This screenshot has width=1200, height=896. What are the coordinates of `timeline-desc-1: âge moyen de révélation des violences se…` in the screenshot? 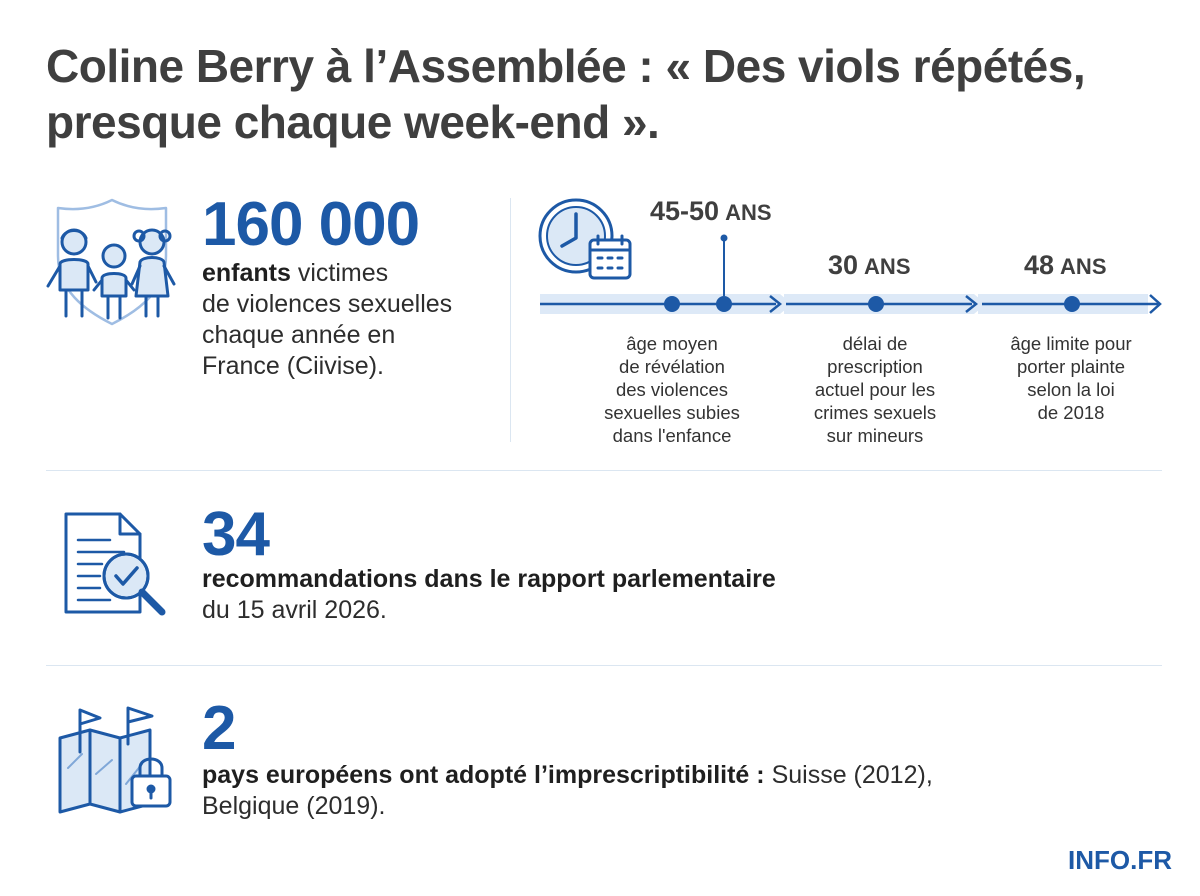 It's located at (672, 389).